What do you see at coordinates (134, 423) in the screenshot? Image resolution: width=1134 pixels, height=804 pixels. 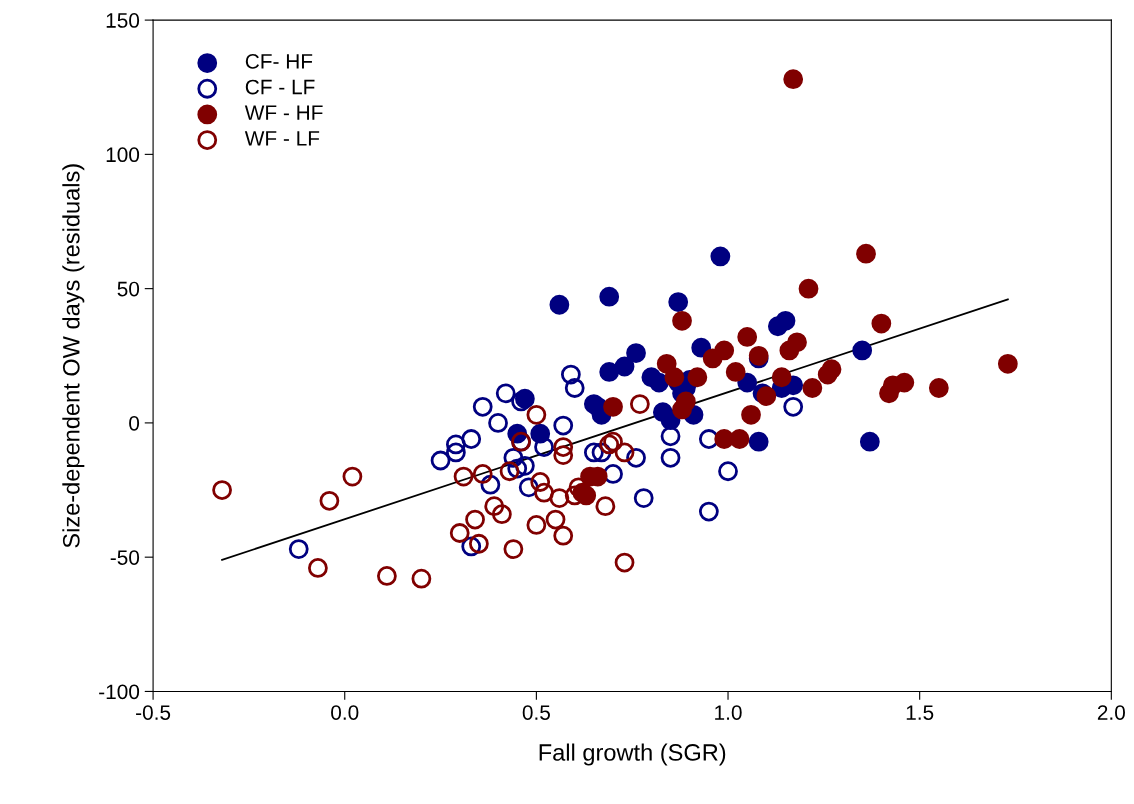 I see `y-tick-label: 0` at bounding box center [134, 423].